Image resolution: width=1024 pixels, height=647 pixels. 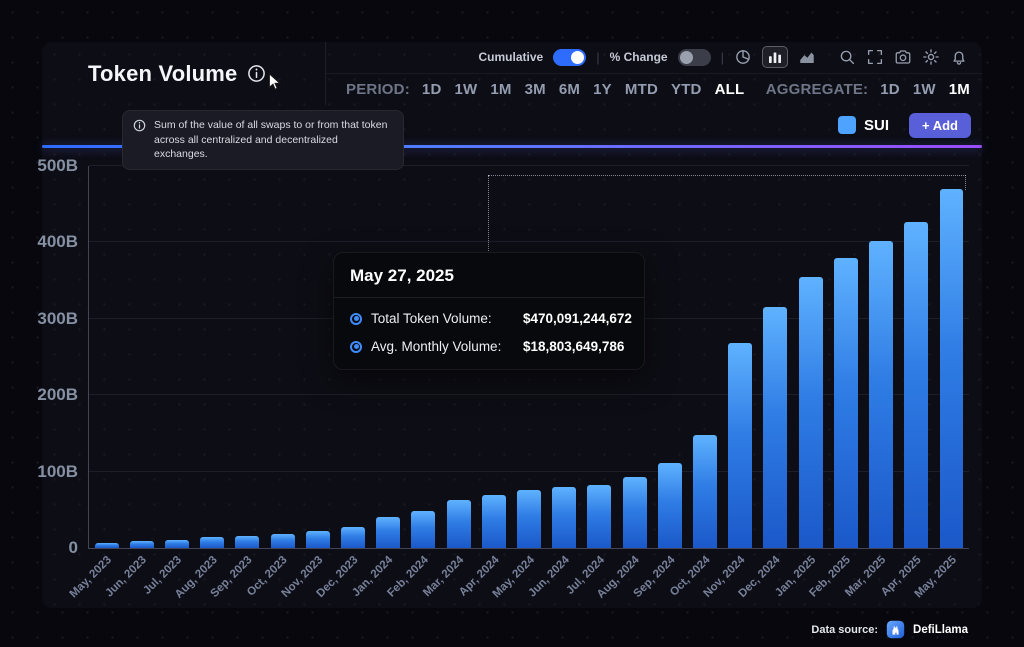 What do you see at coordinates (501, 89) in the screenshot?
I see `period-option-1m: 1M` at bounding box center [501, 89].